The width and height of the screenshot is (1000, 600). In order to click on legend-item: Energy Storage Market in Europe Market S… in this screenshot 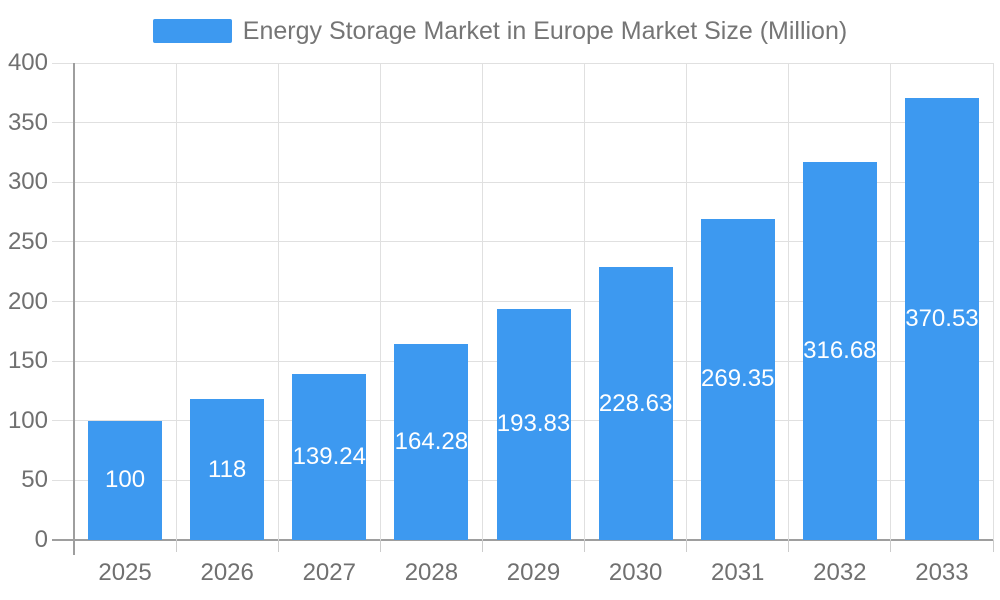, I will do `click(500, 31)`.